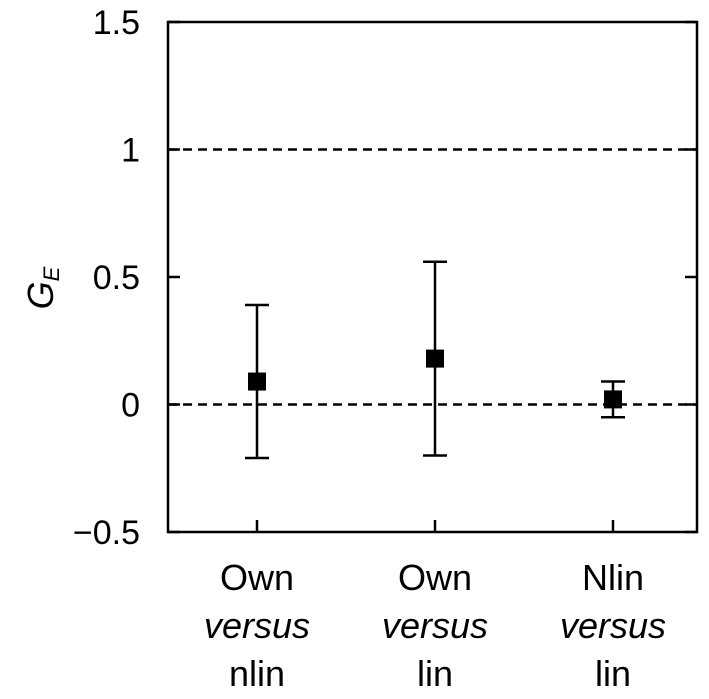  Describe the element at coordinates (435, 577) in the screenshot. I see `category-label-1-line-1: Own` at that location.